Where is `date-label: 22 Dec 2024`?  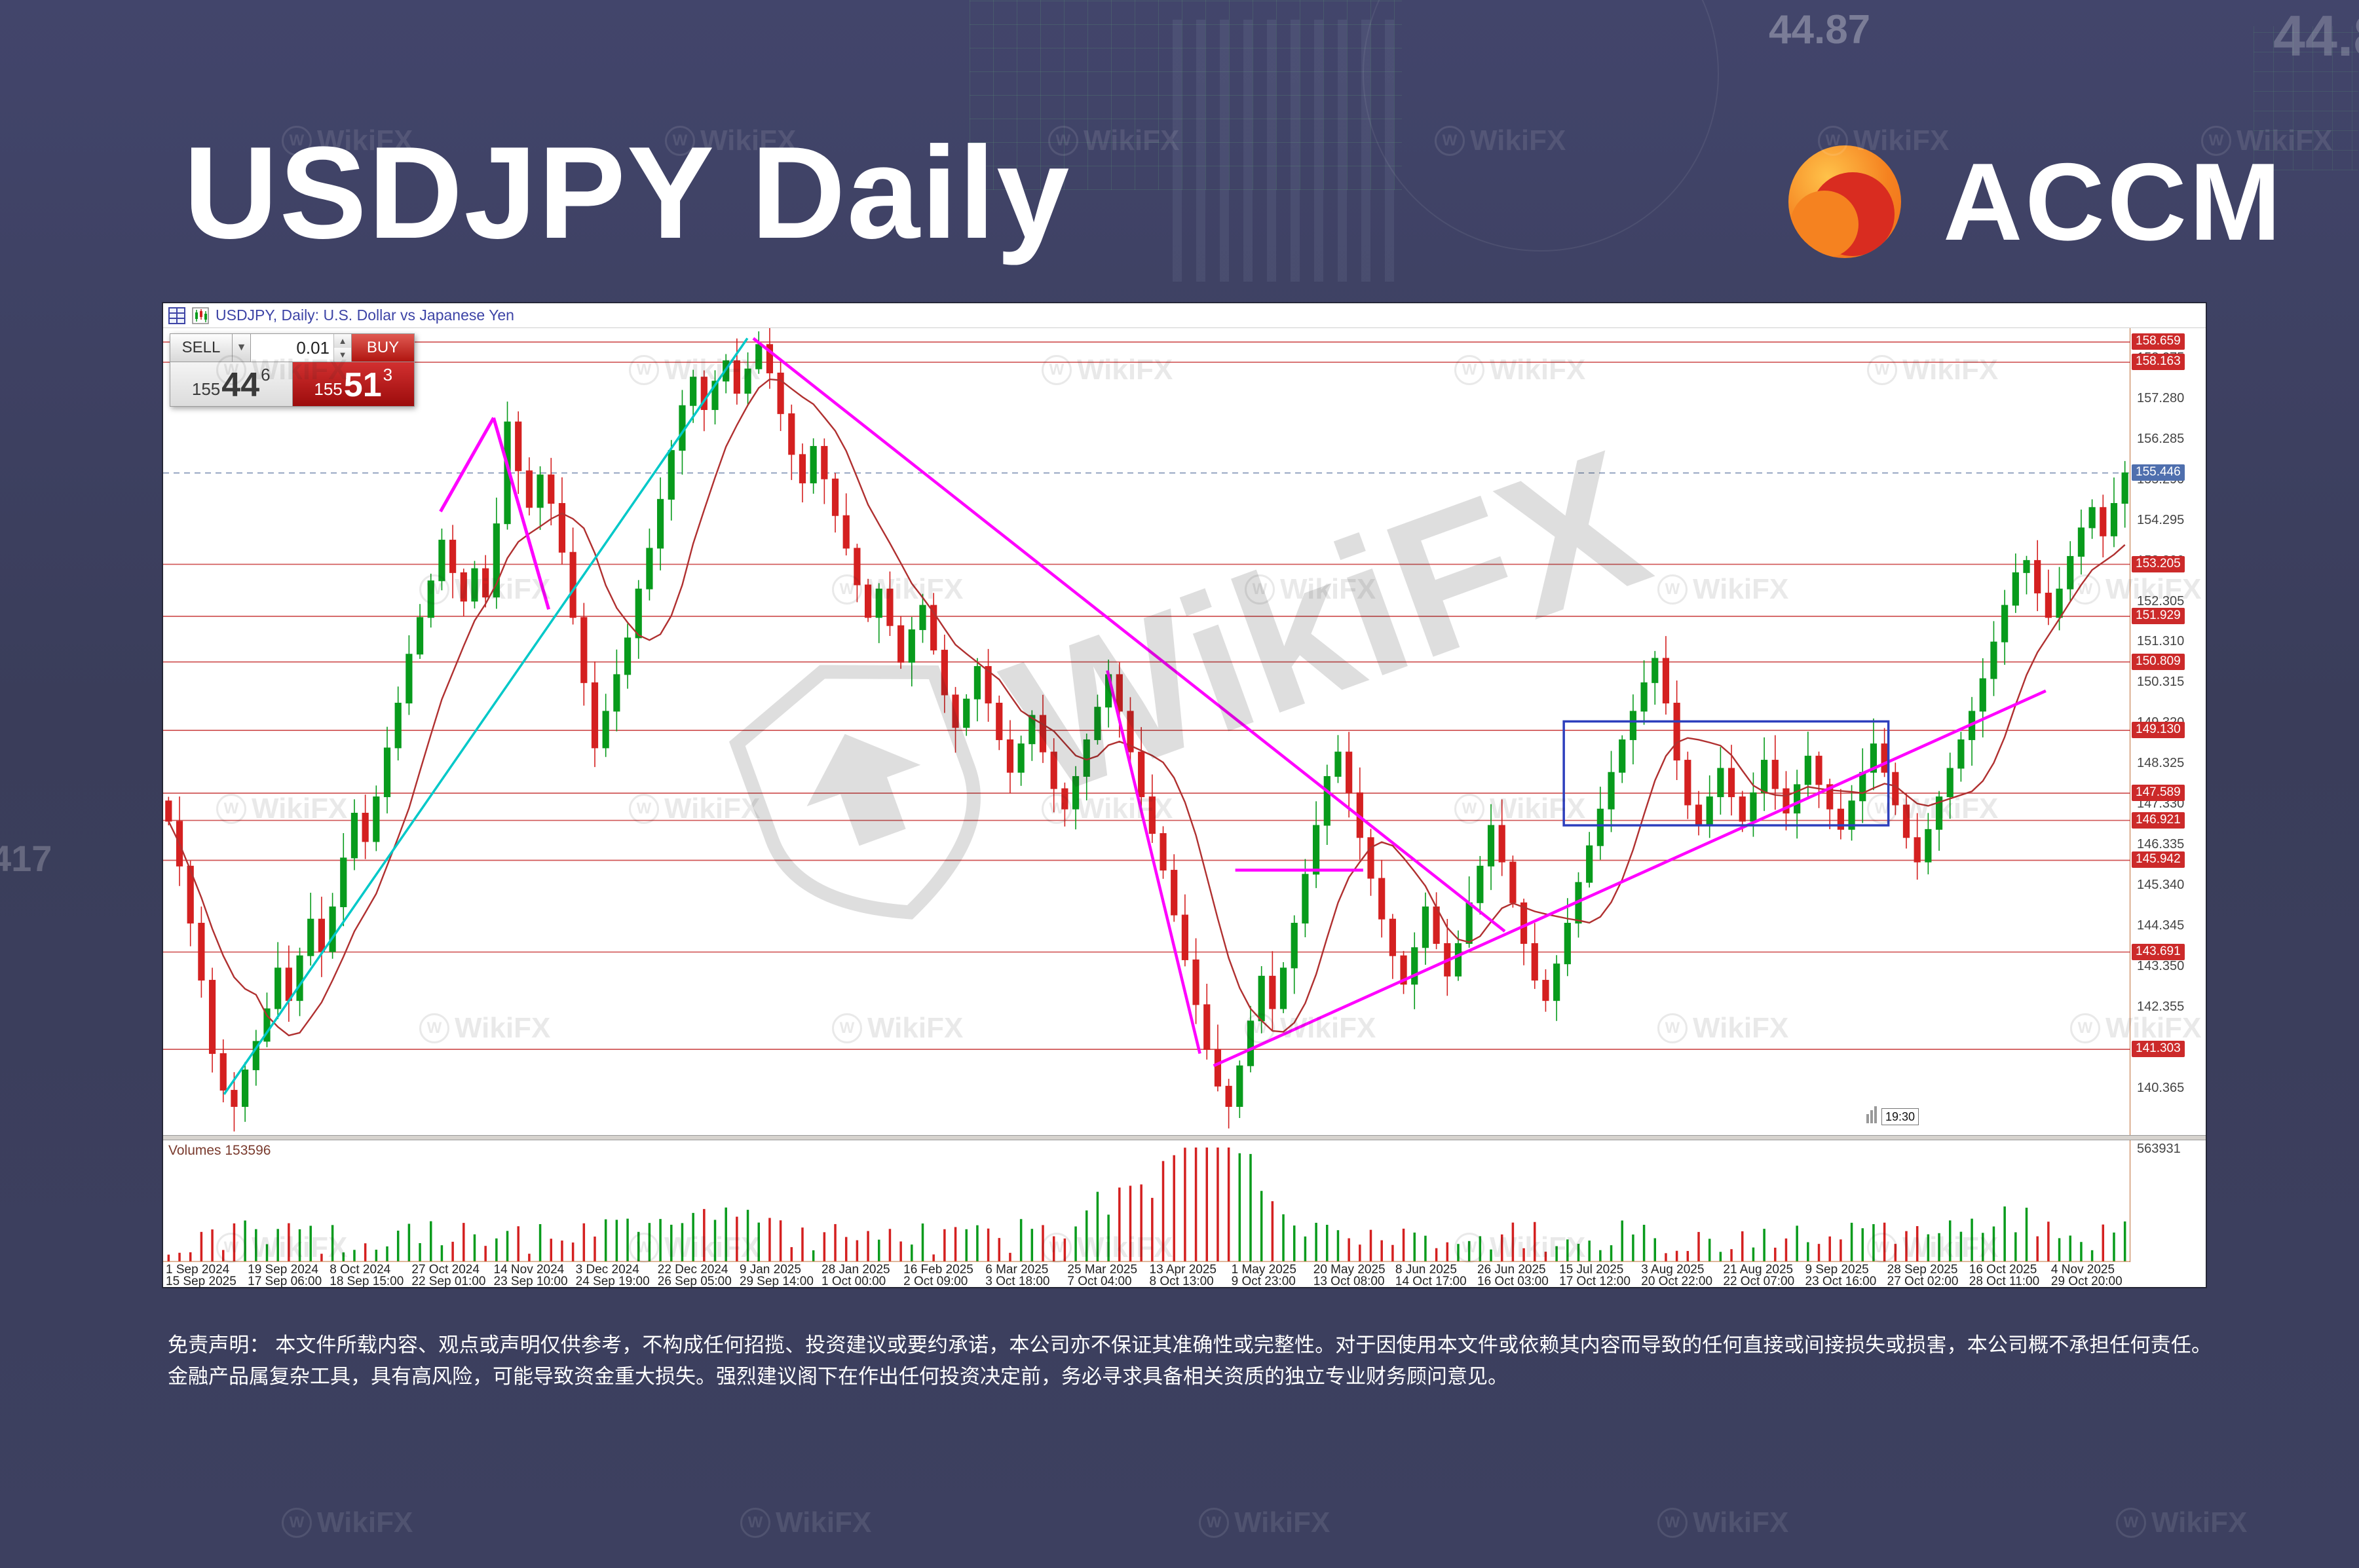 date-label: 22 Dec 2024 is located at coordinates (693, 1270).